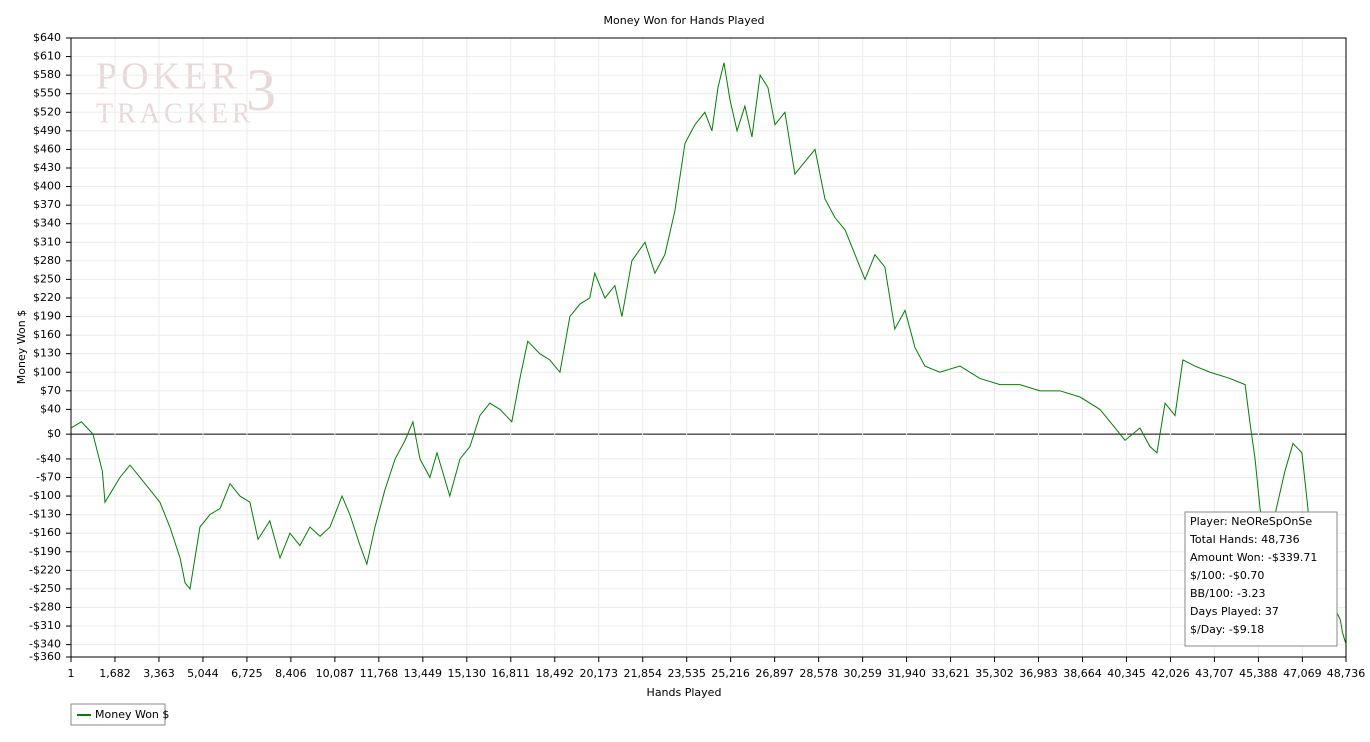 This screenshot has width=1370, height=742. What do you see at coordinates (47, 316) in the screenshot?
I see `y-tick-label: $190` at bounding box center [47, 316].